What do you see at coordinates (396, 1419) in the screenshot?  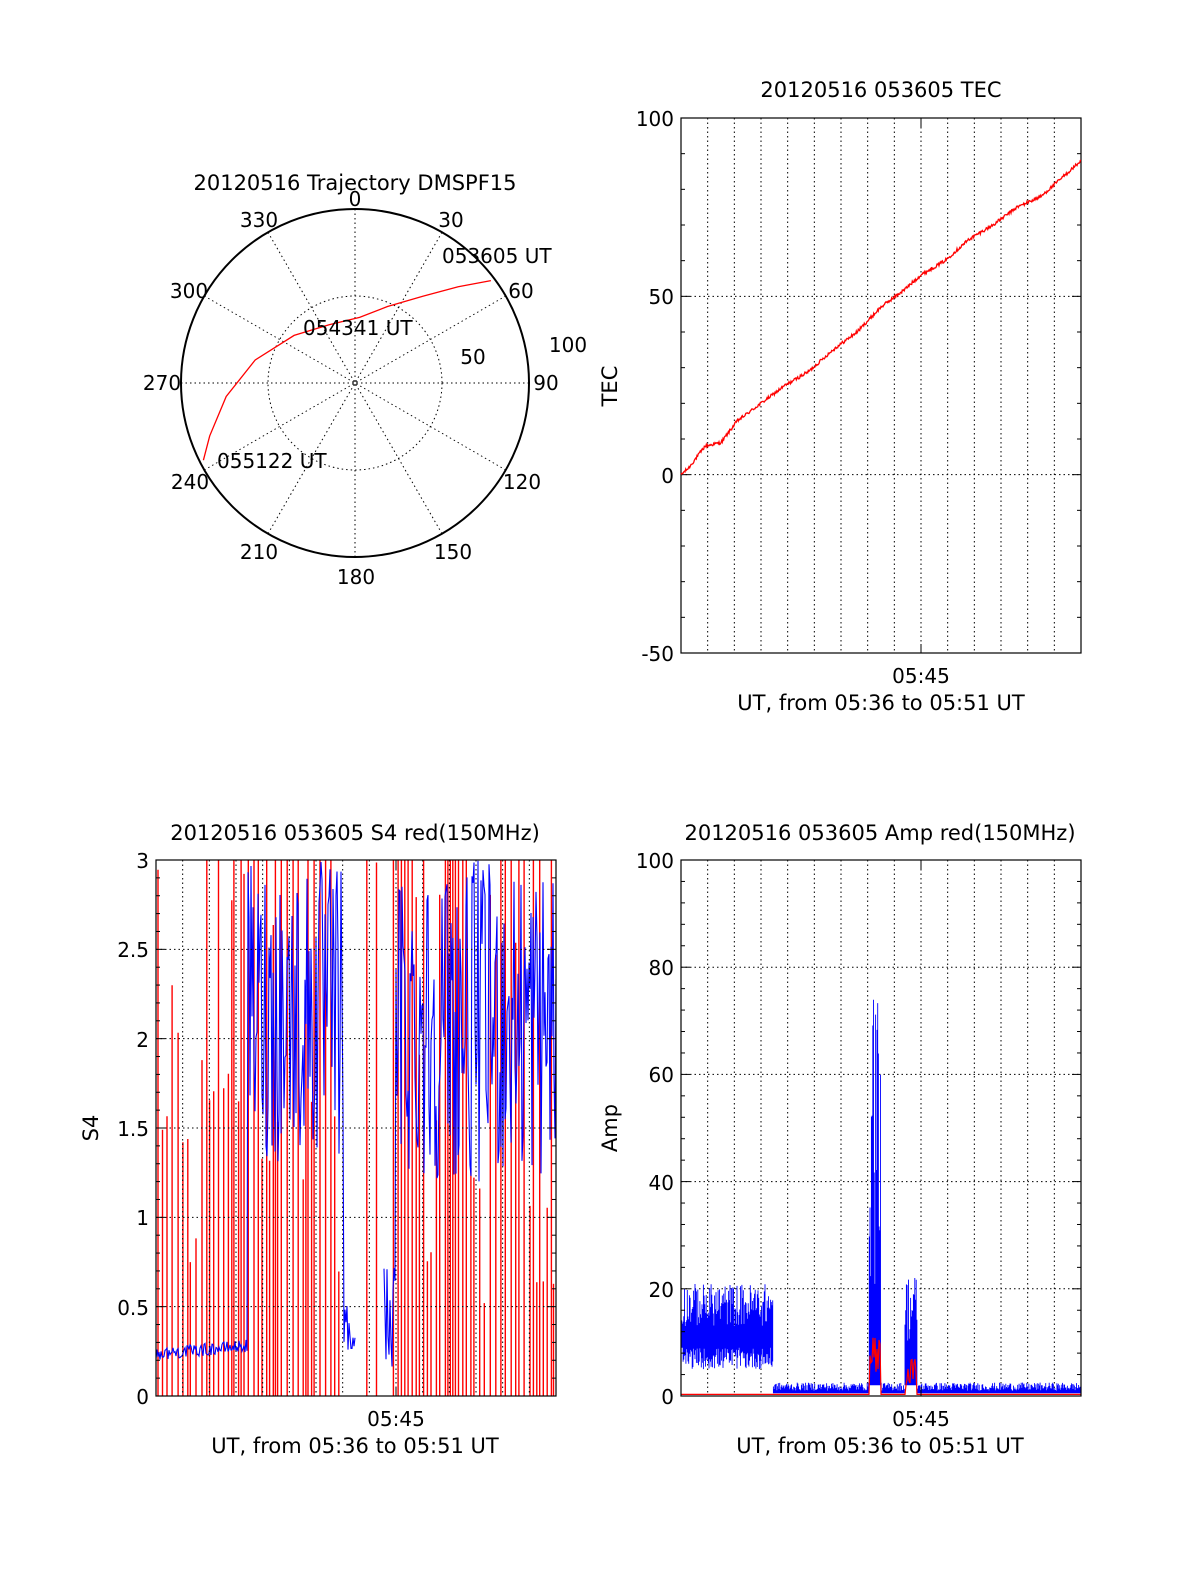 I see `s4-xtick-label: 05:45` at bounding box center [396, 1419].